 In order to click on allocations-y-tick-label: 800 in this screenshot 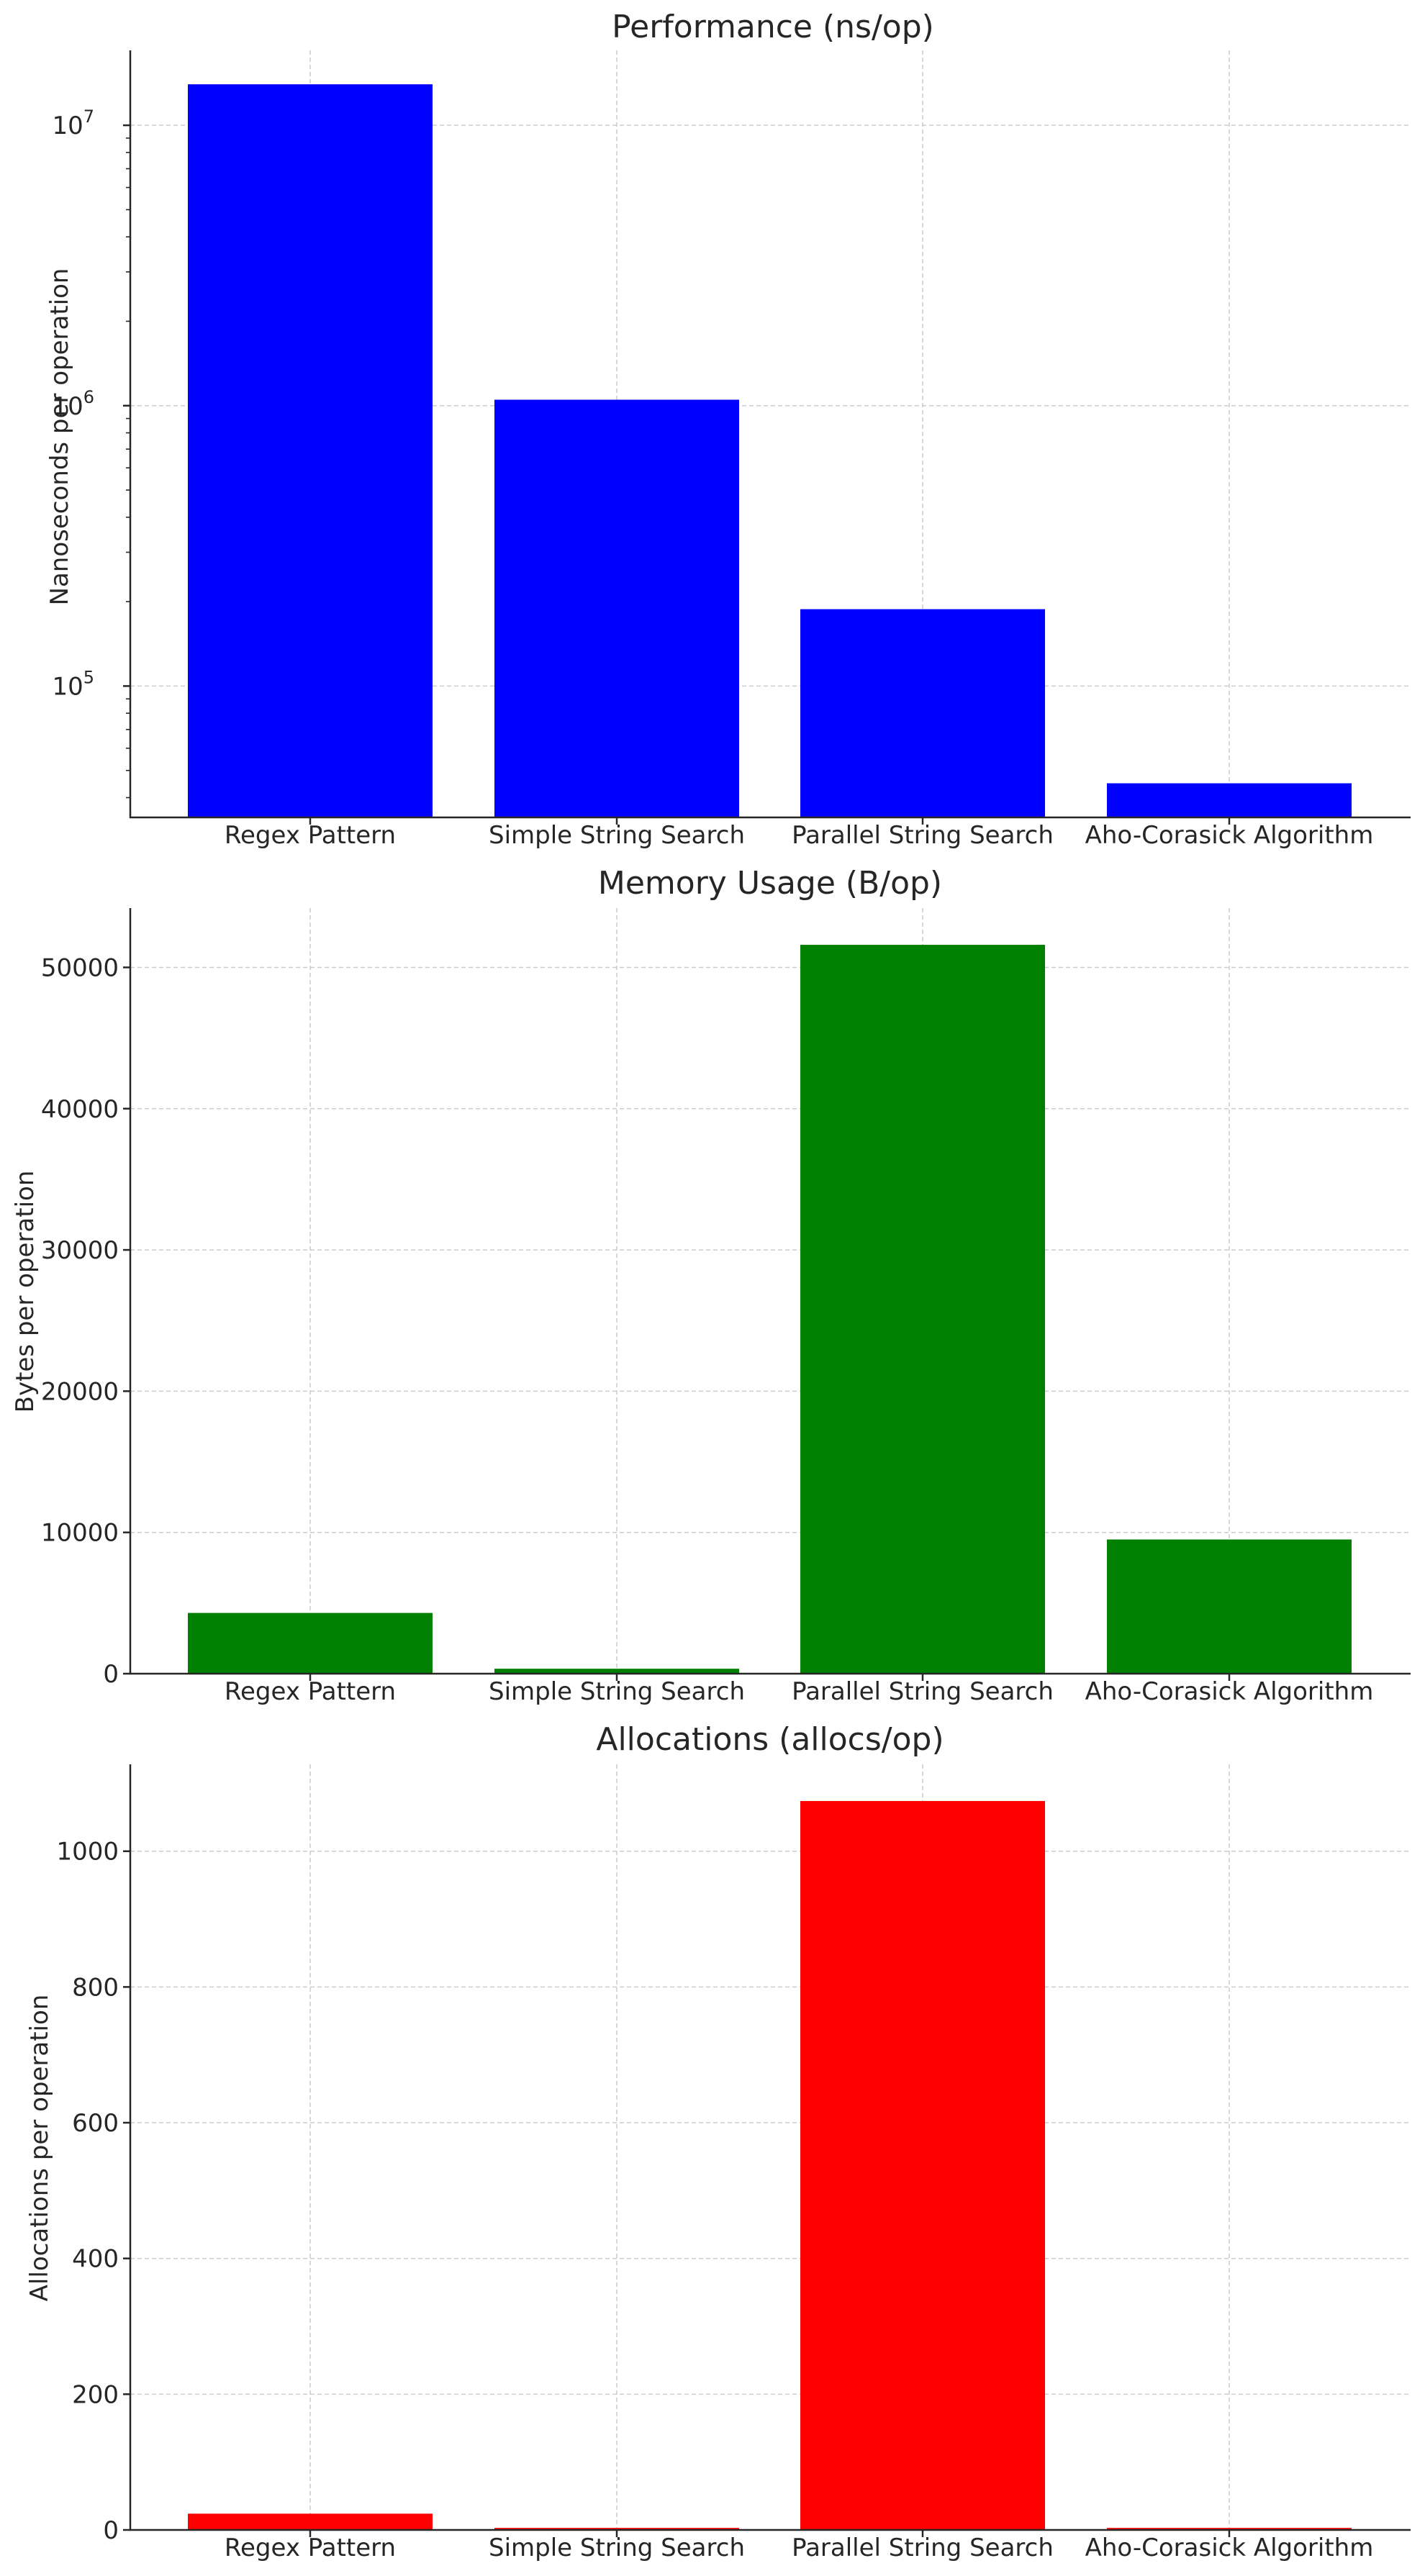, I will do `click(96, 1988)`.